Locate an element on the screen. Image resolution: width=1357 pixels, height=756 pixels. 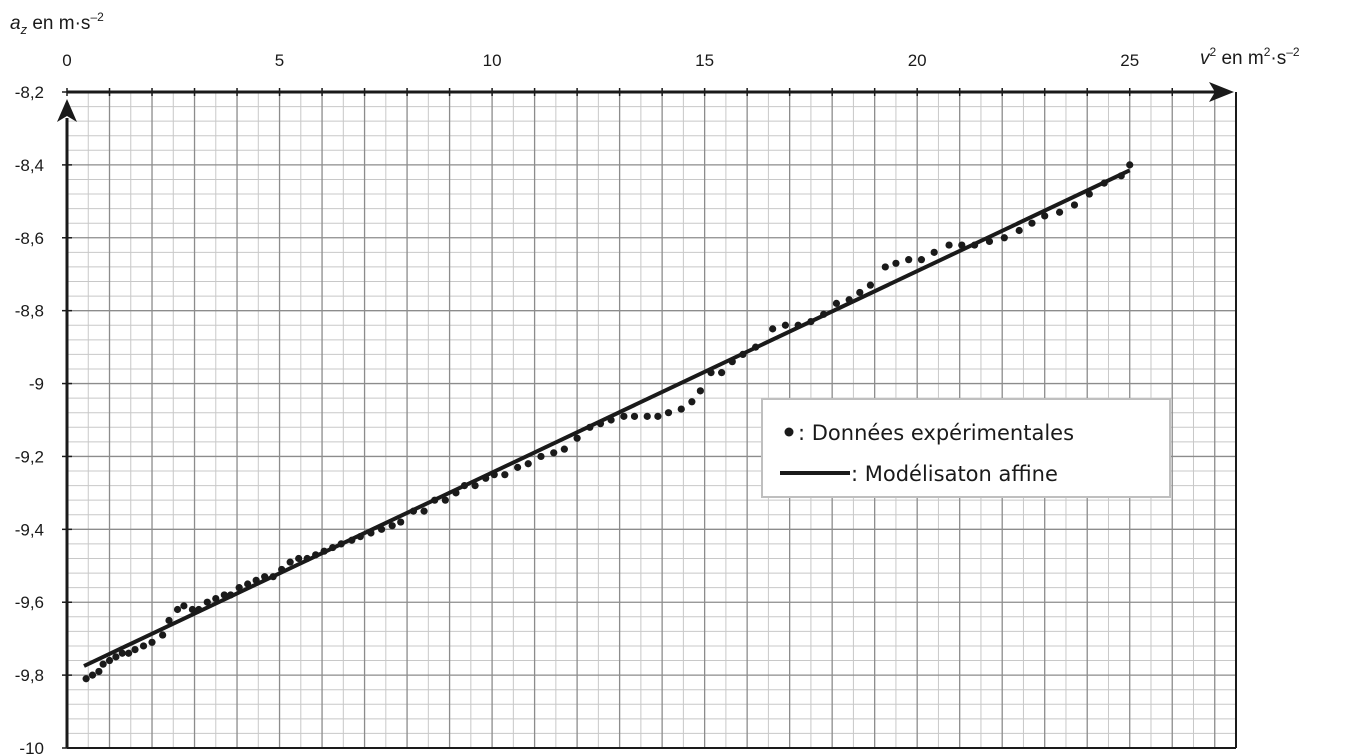
y-tick-label: -10 is located at coordinates (31, 747).